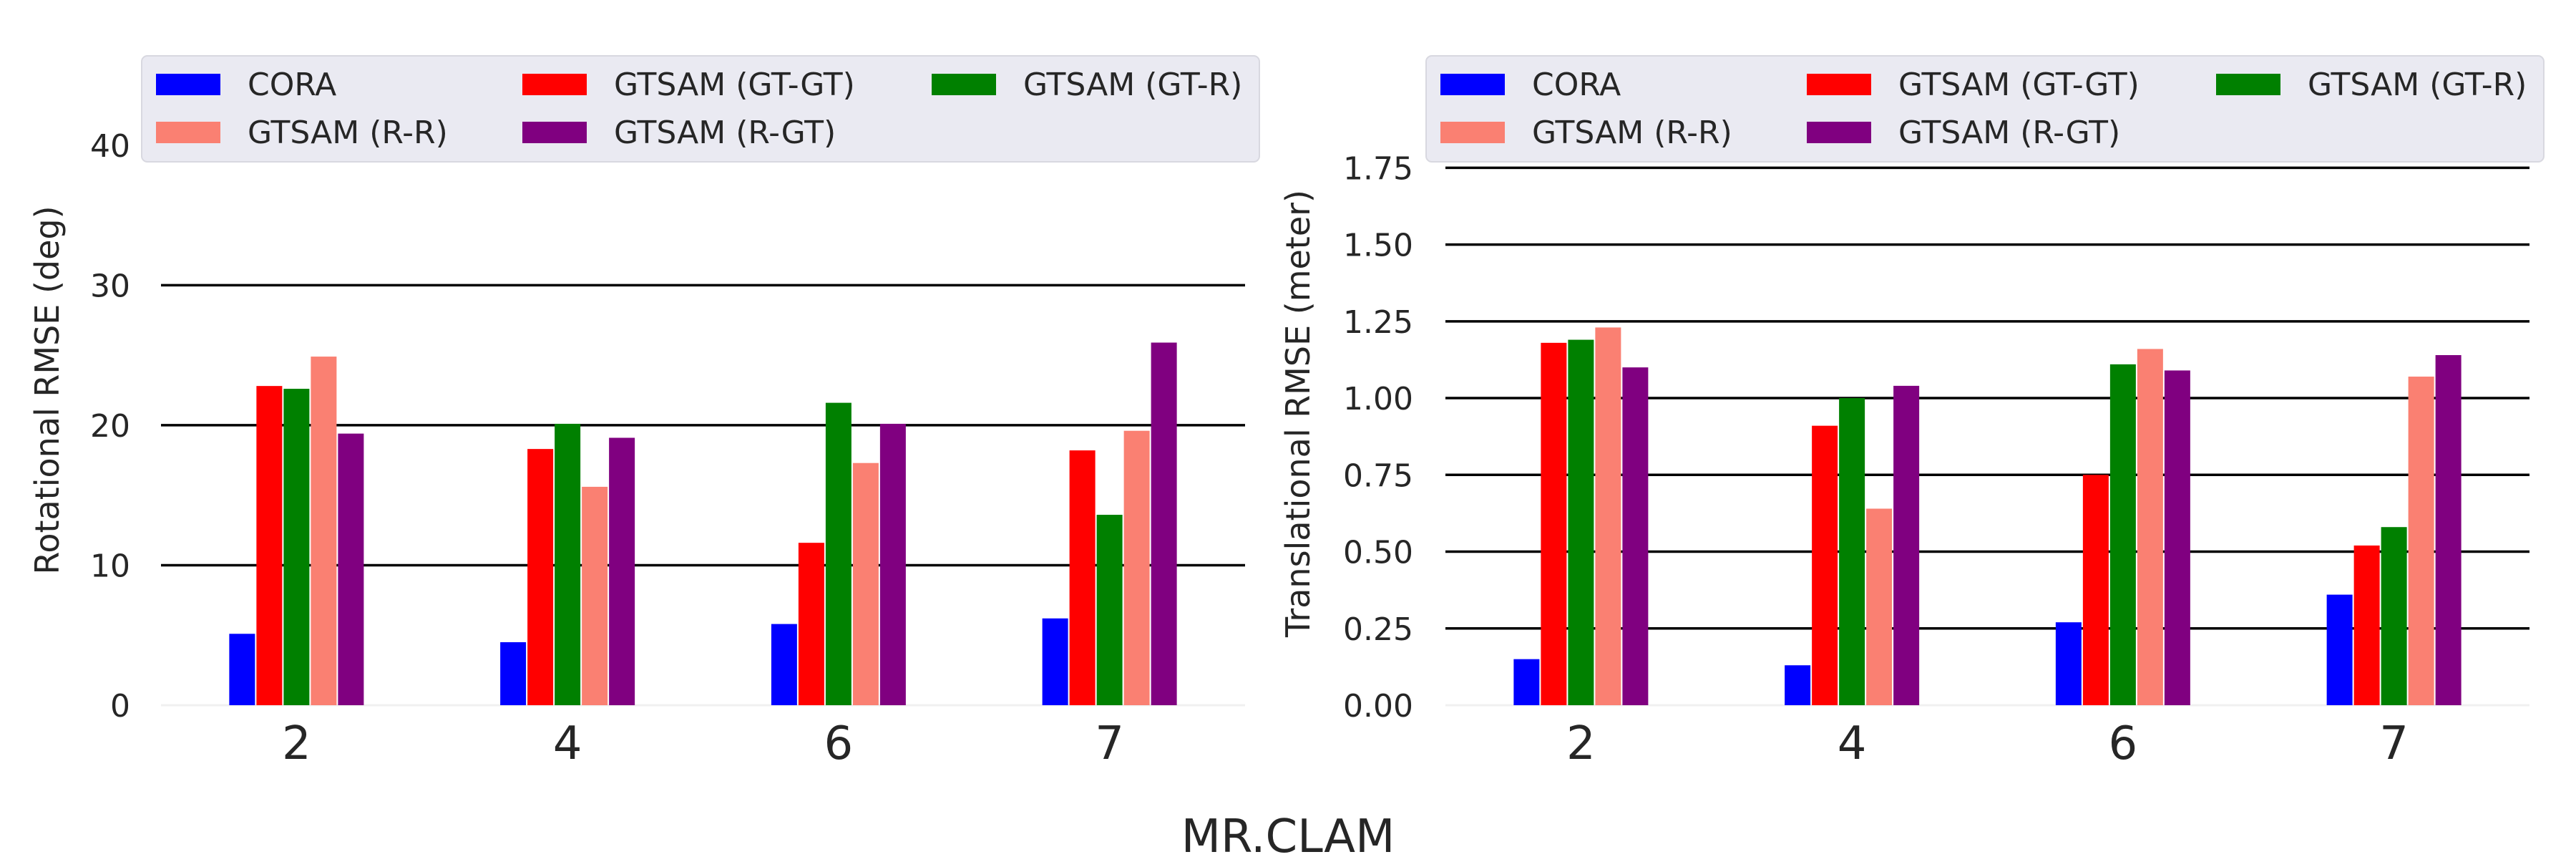 The height and width of the screenshot is (862, 2576). What do you see at coordinates (1288, 834) in the screenshot?
I see `figure-xlabel: MR.CLAM` at bounding box center [1288, 834].